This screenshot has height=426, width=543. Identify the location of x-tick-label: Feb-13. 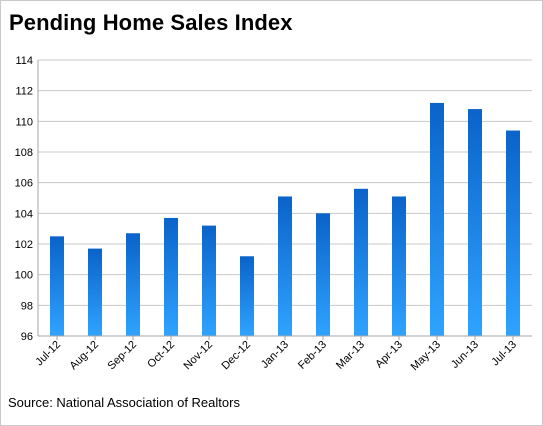
(312, 355).